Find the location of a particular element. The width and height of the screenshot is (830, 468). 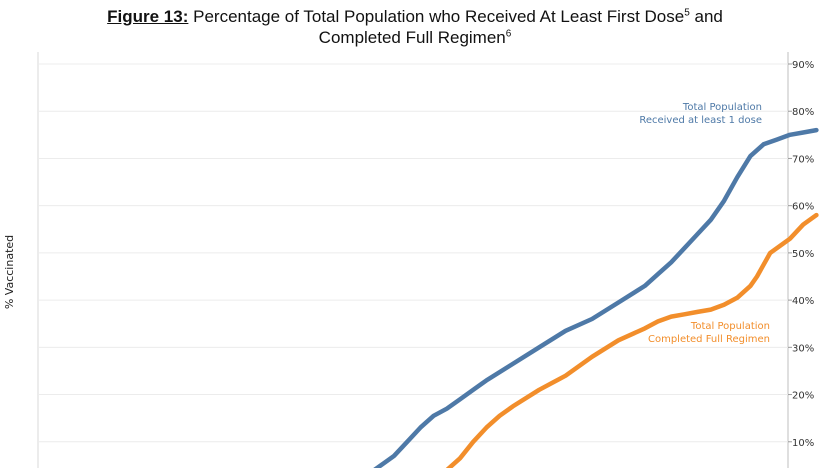

footnote-ref-5: 5 is located at coordinates (687, 13).